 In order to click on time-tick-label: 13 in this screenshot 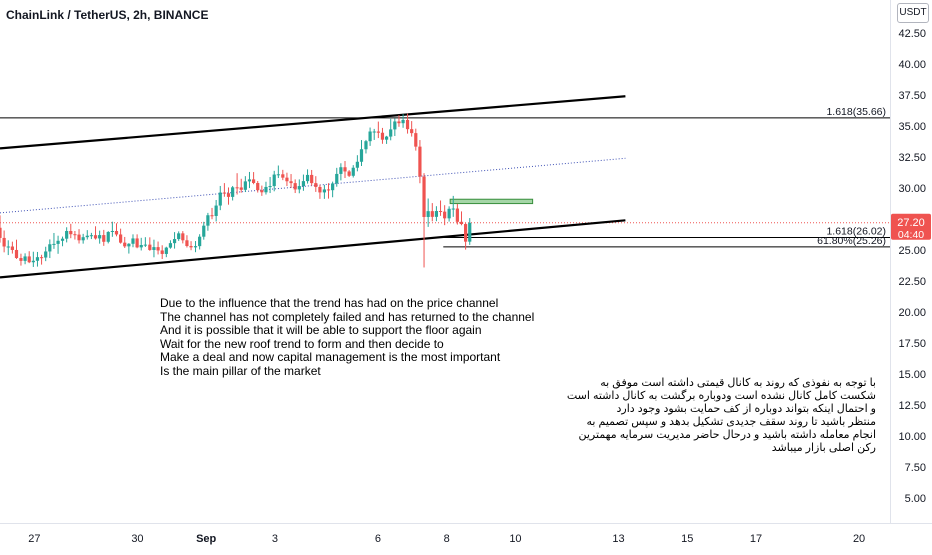, I will do `click(618, 539)`.